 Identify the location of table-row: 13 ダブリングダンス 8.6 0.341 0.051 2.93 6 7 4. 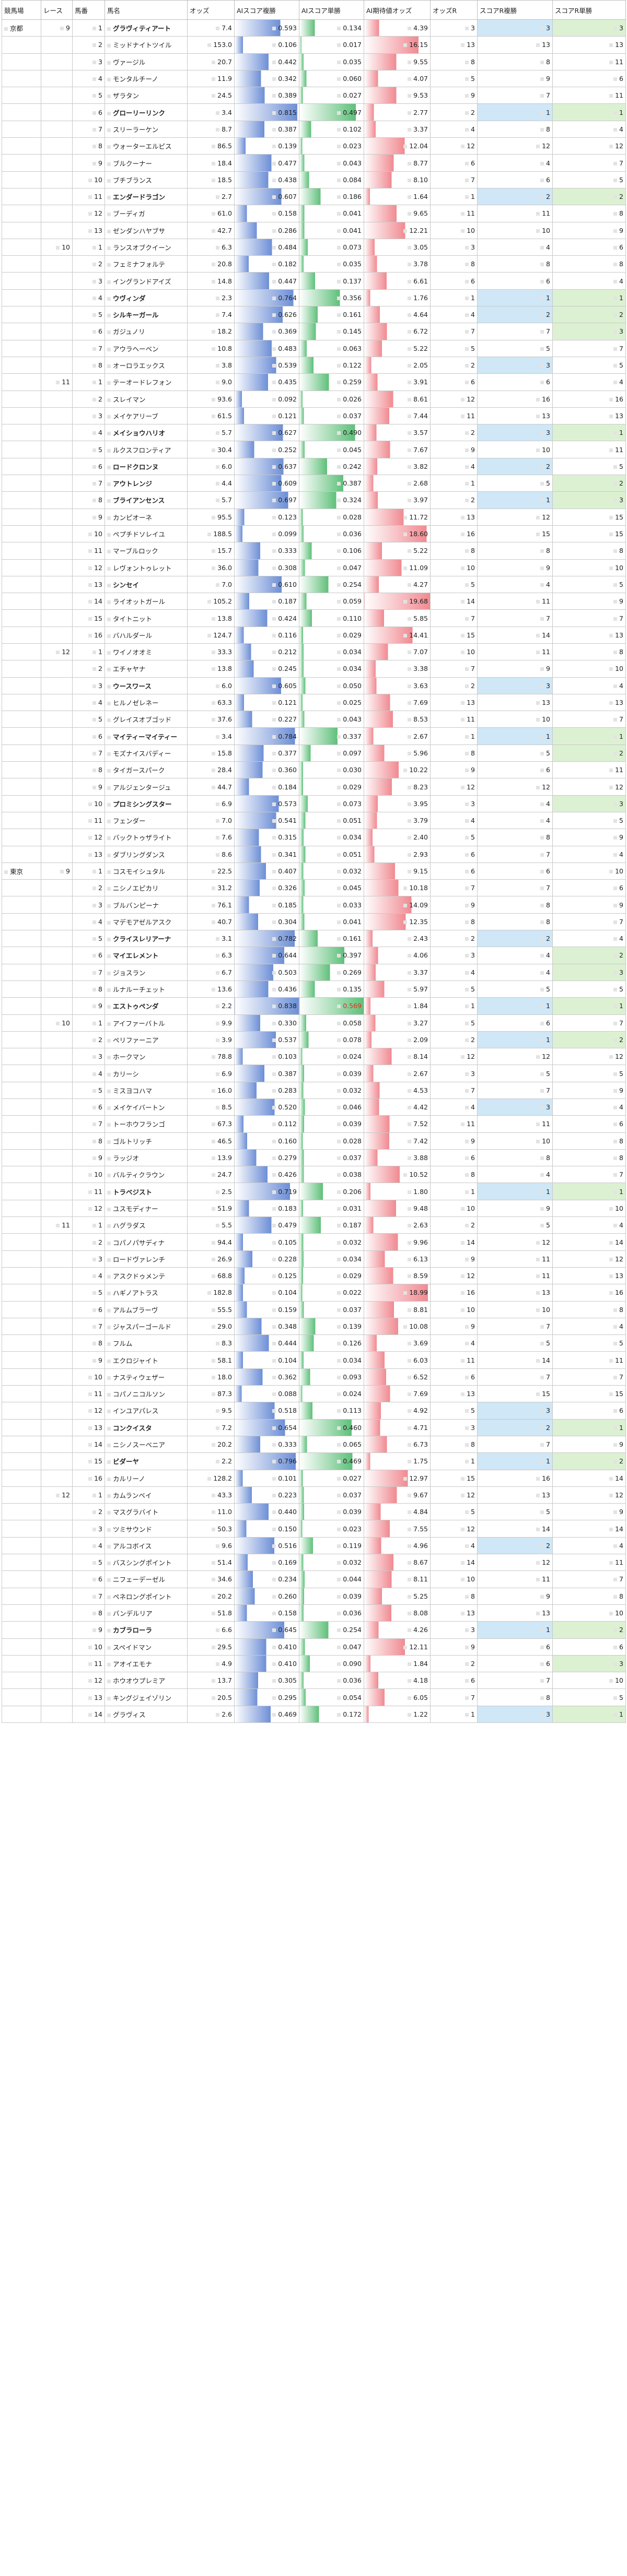
(314, 854).